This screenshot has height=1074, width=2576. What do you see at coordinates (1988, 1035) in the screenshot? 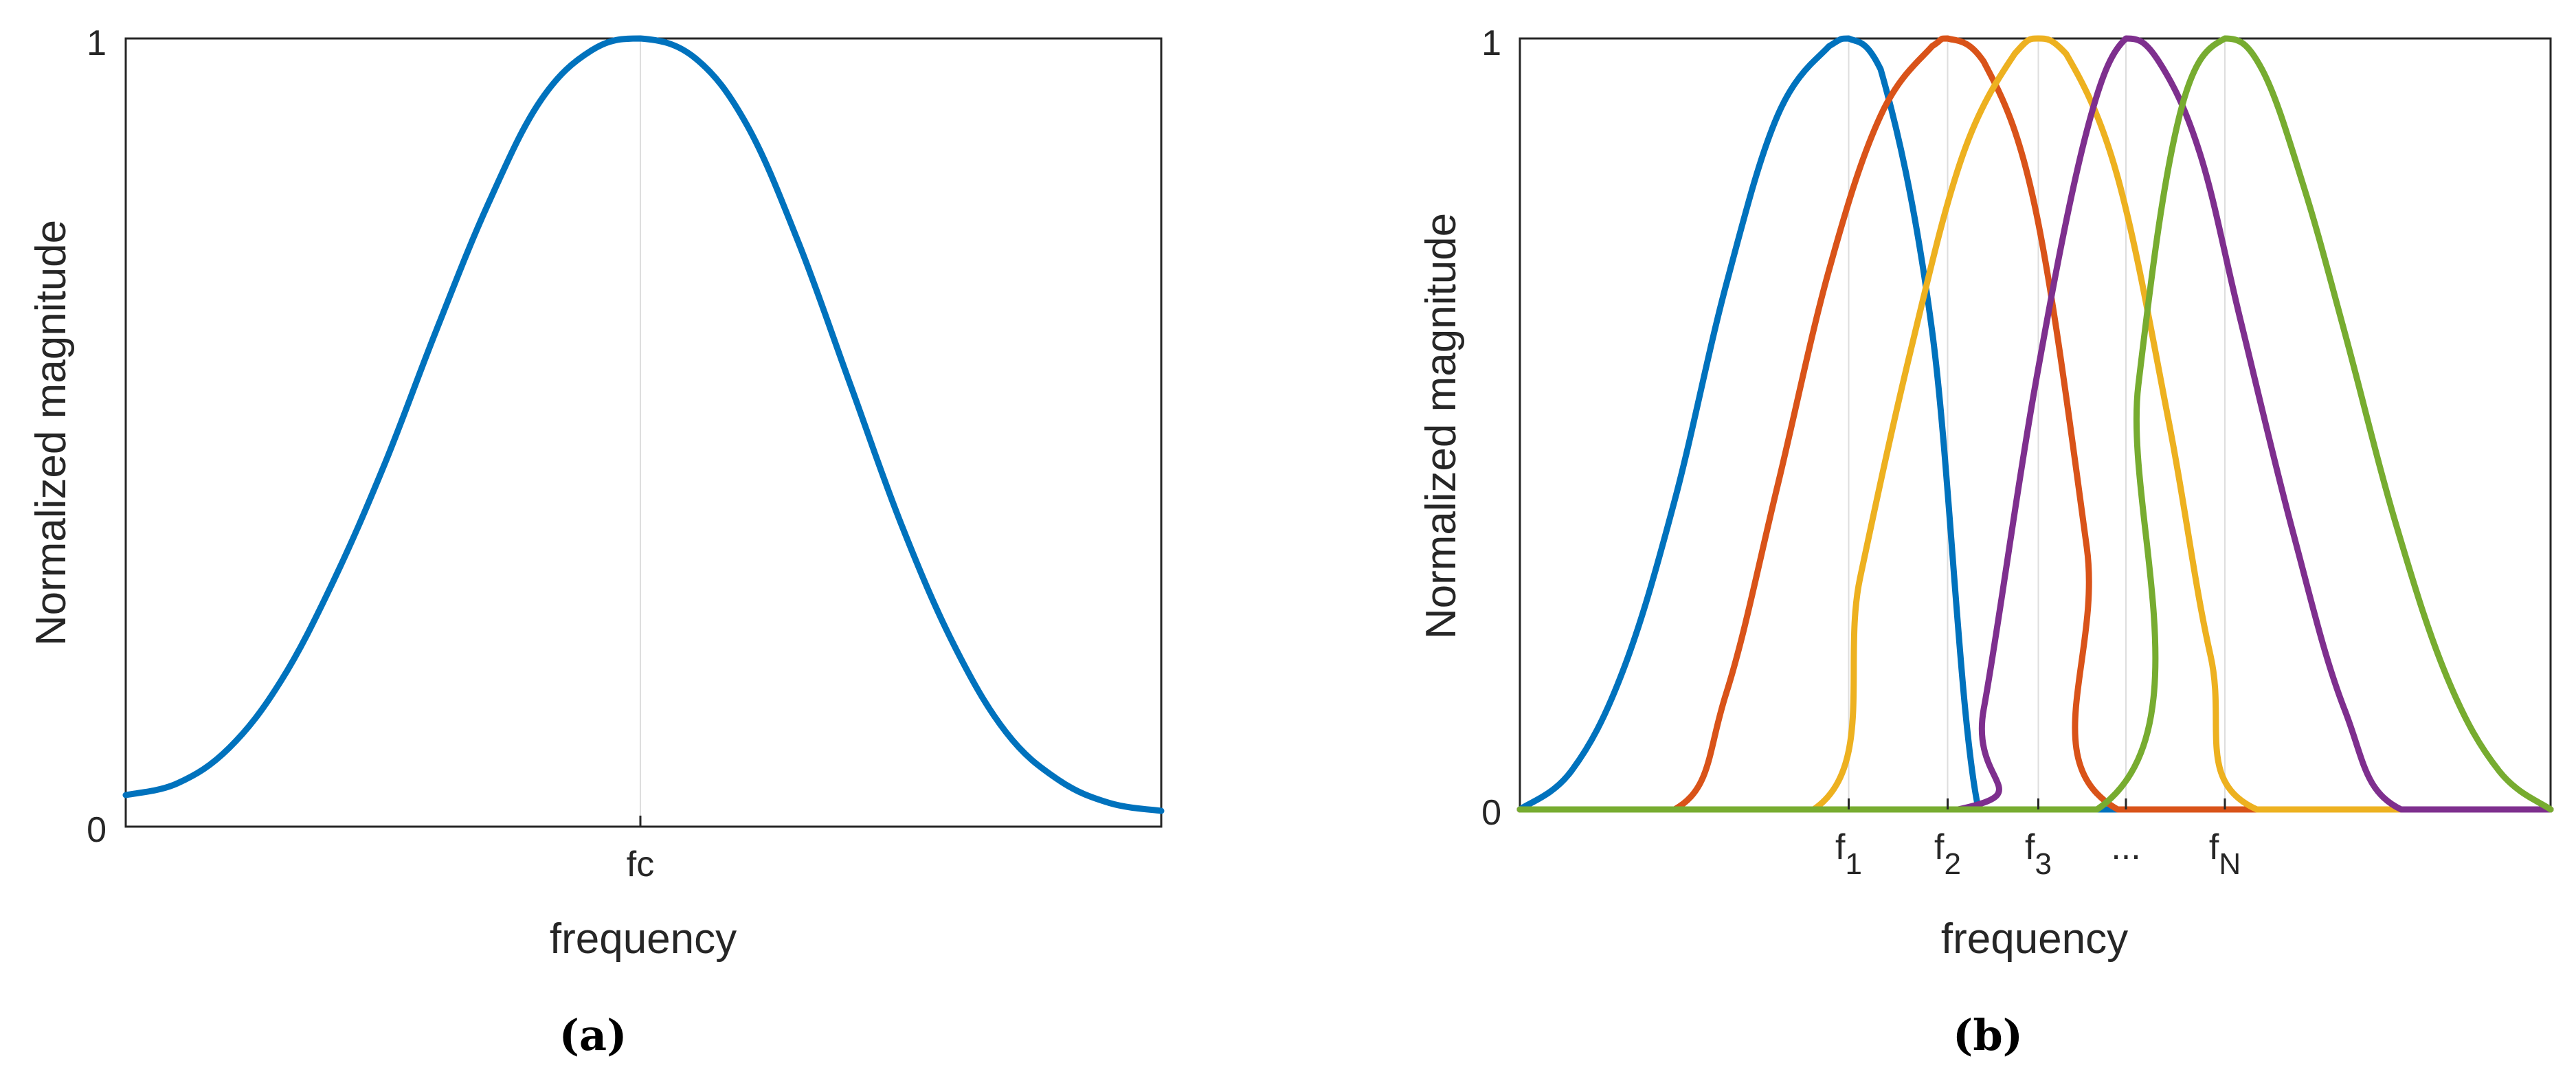
I see `caption-b: (b)` at bounding box center [1988, 1035].